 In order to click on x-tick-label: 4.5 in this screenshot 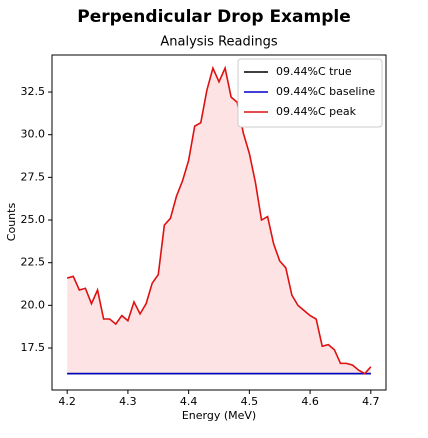, I will do `click(250, 401)`.